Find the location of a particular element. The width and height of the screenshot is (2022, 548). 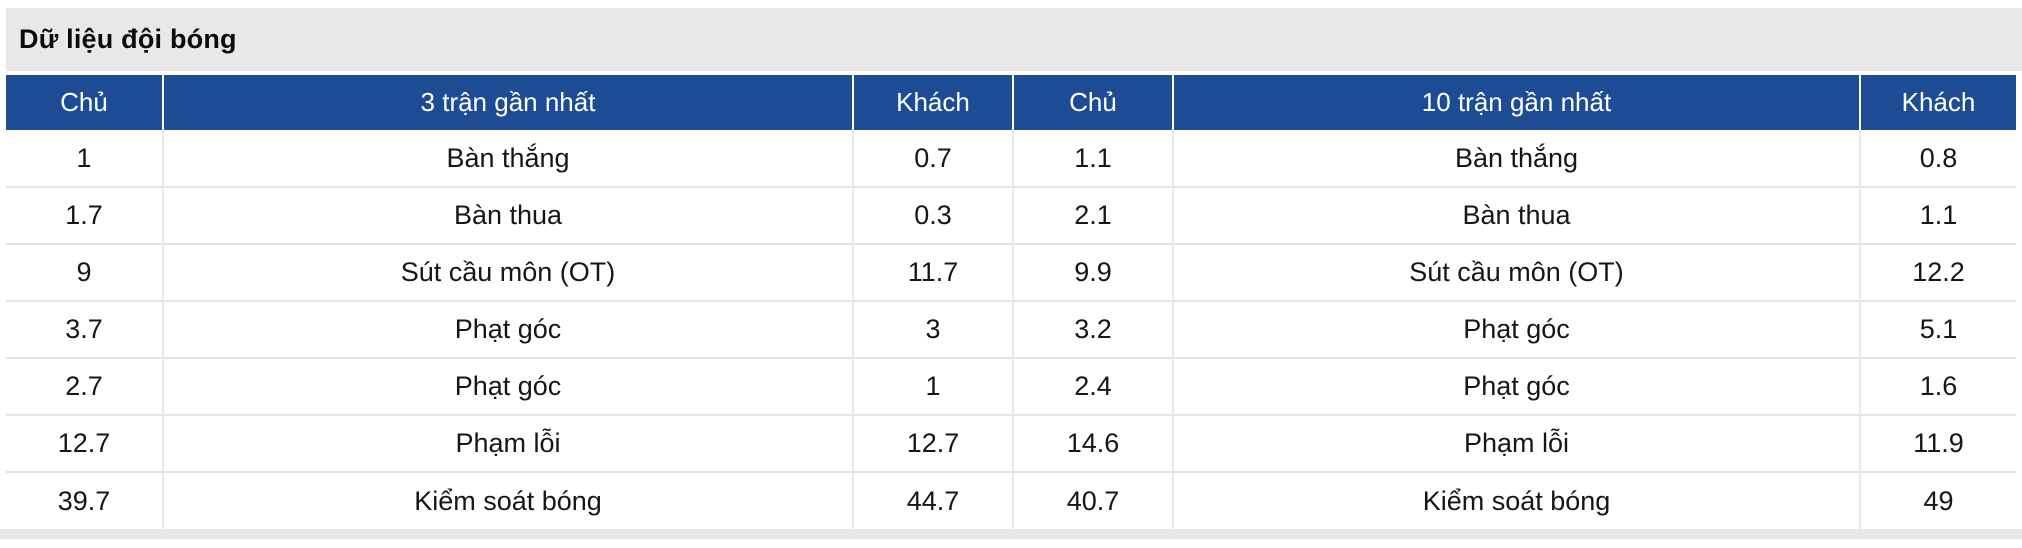

header-stat-last10: 10 trận gần nhất is located at coordinates (1516, 102).